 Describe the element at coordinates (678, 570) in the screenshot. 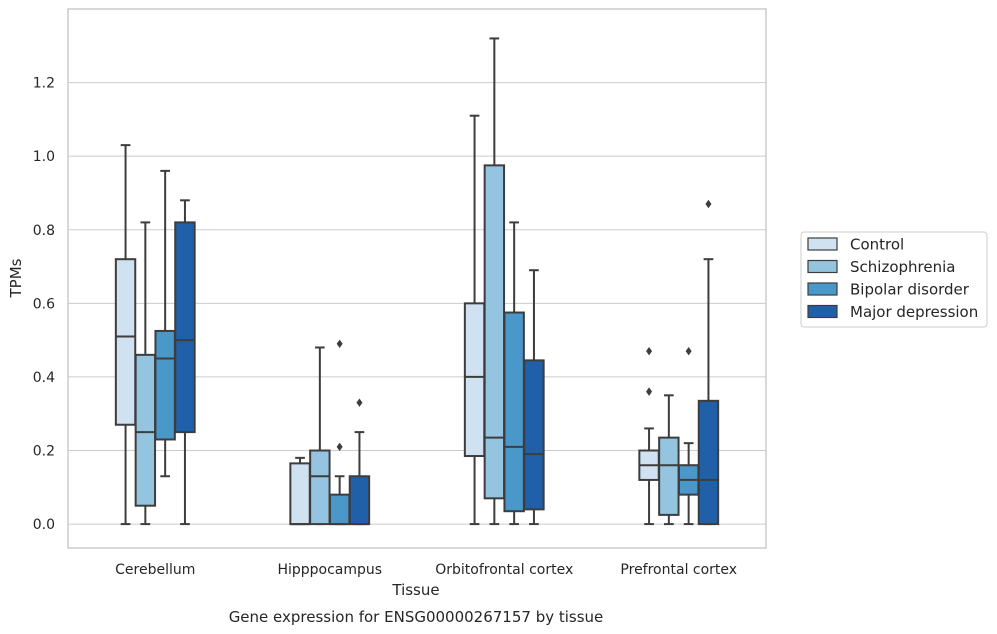

I see `x-tick-label: Prefrontal cortex` at that location.